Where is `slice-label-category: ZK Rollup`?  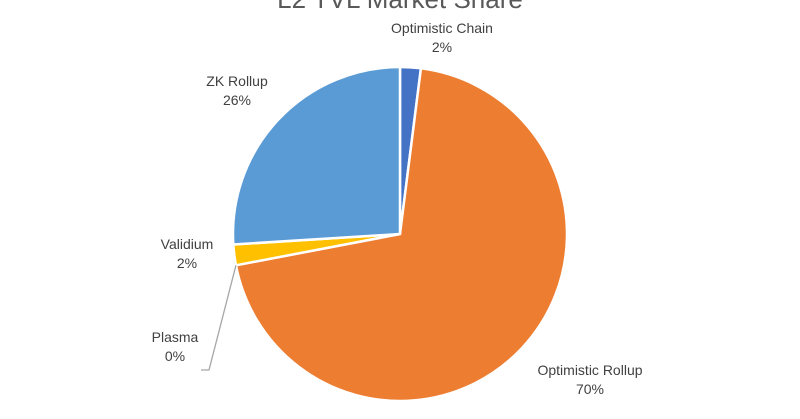
slice-label-category: ZK Rollup is located at coordinates (237, 81).